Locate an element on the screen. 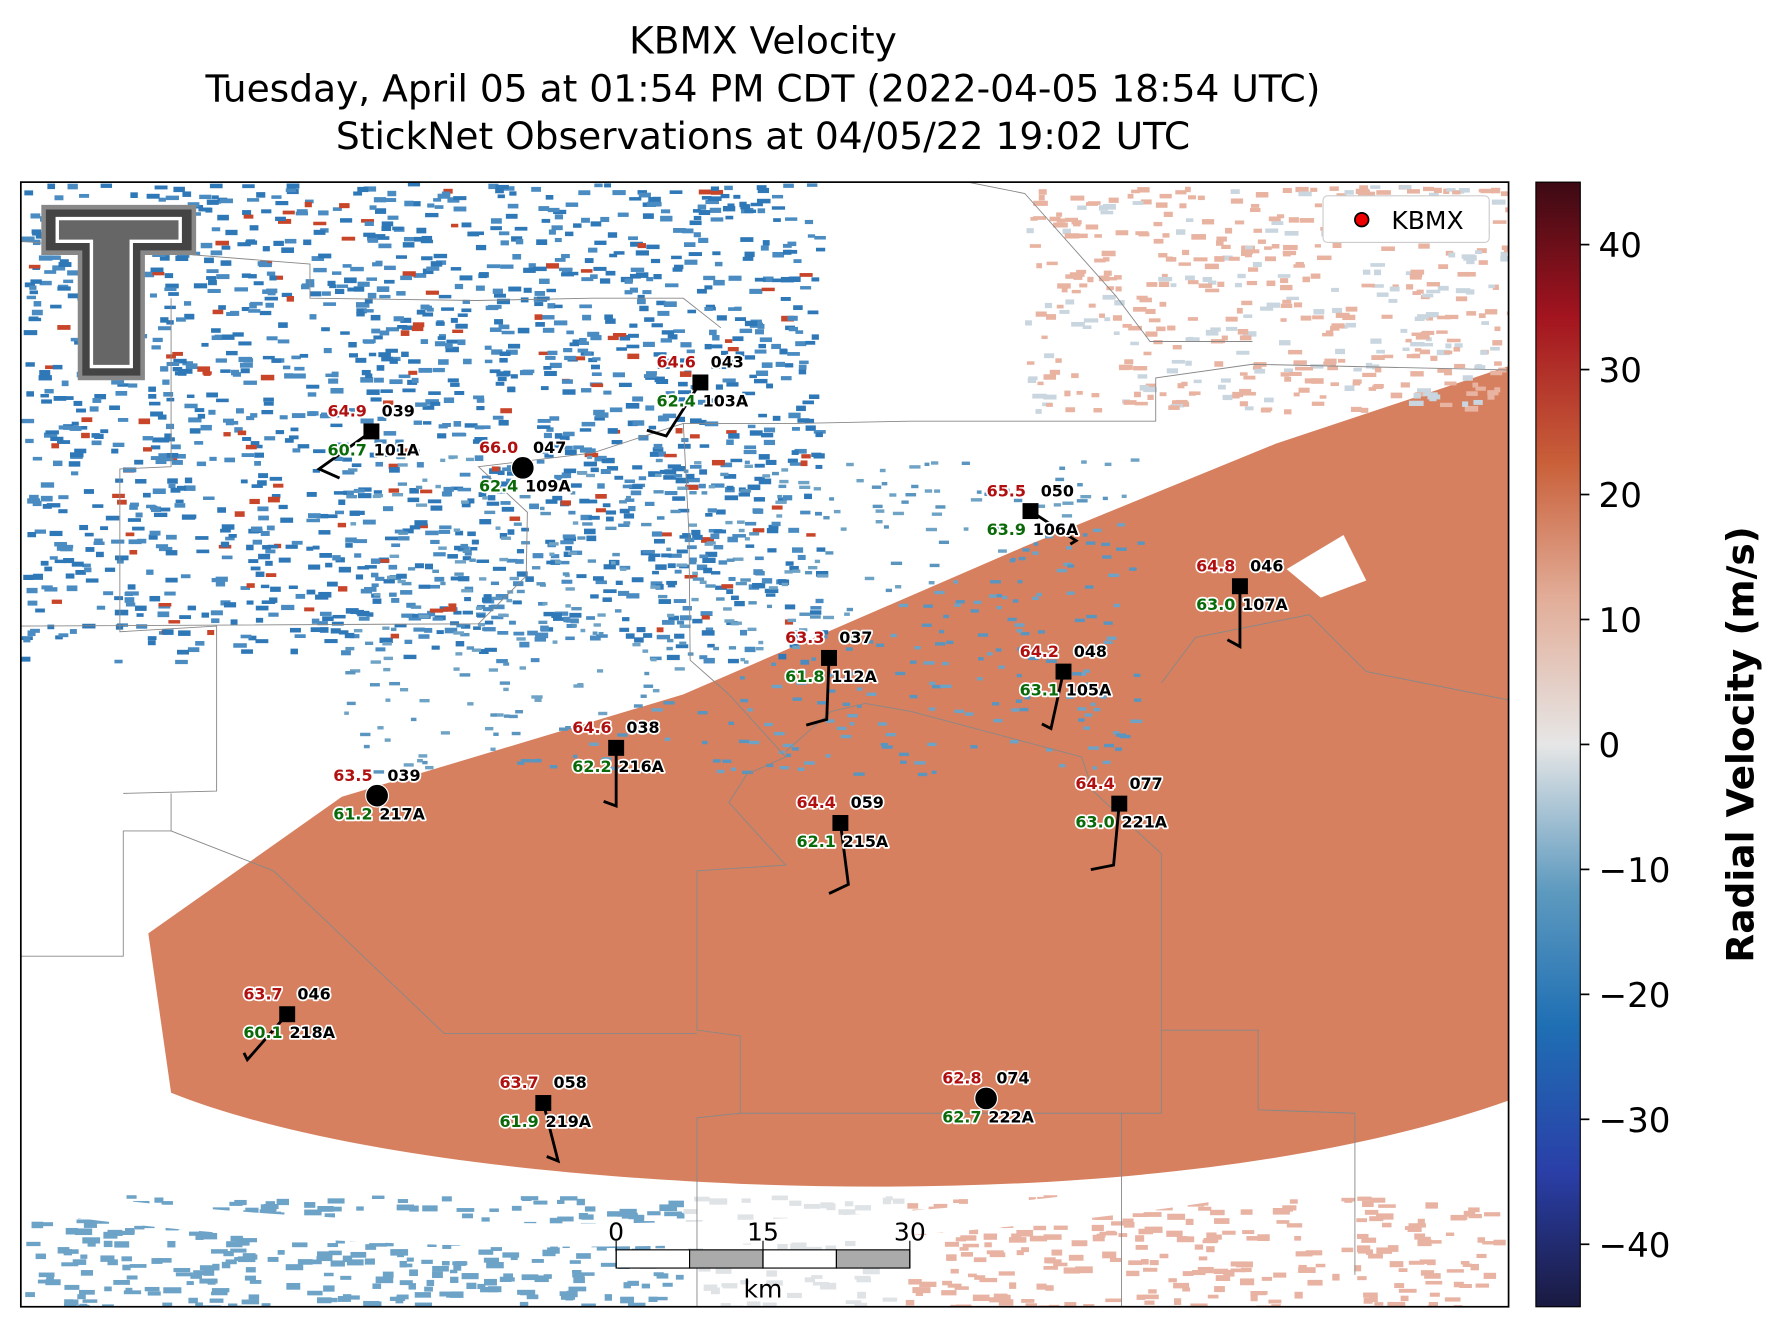 The height and width of the screenshot is (1317, 1773). colorbar-label: Radial Velocity (m/s) is located at coordinates (1740, 744).